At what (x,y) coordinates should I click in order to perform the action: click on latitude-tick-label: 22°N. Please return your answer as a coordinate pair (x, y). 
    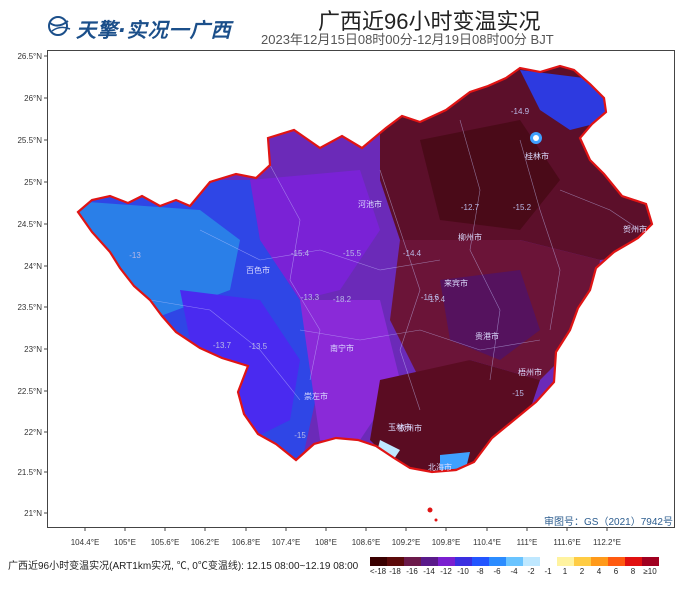
    Looking at the image, I should click on (33, 432).